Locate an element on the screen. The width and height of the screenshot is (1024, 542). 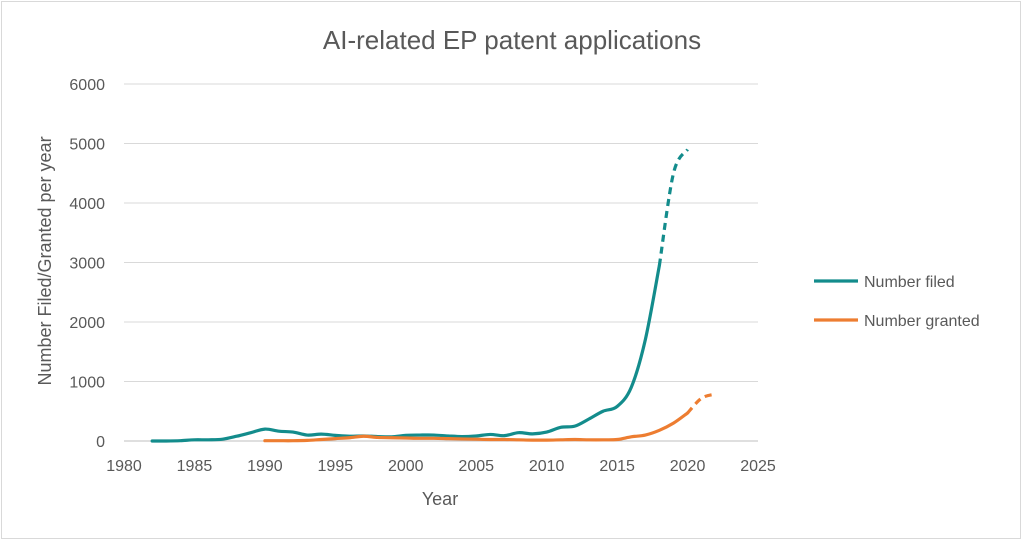
y-tick-label: 4000 is located at coordinates (87, 204).